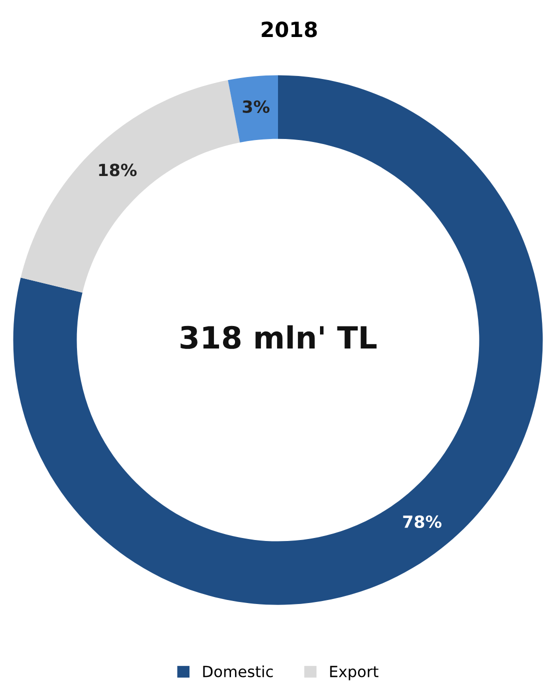 Image resolution: width=556 pixels, height=694 pixels. I want to click on legend-label: Domestic, so click(238, 671).